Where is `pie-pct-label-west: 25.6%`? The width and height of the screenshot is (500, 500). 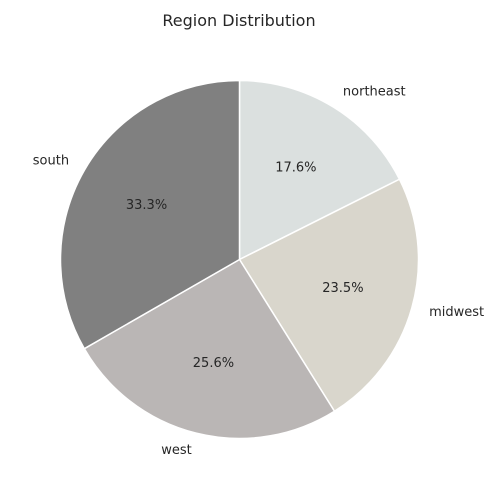 pie-pct-label-west: 25.6% is located at coordinates (213, 363).